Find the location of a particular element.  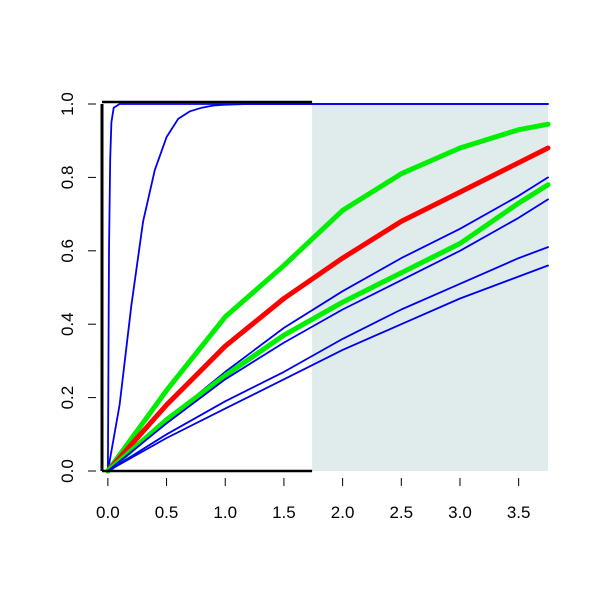

y-tick-label: 0.8 is located at coordinates (67, 178).